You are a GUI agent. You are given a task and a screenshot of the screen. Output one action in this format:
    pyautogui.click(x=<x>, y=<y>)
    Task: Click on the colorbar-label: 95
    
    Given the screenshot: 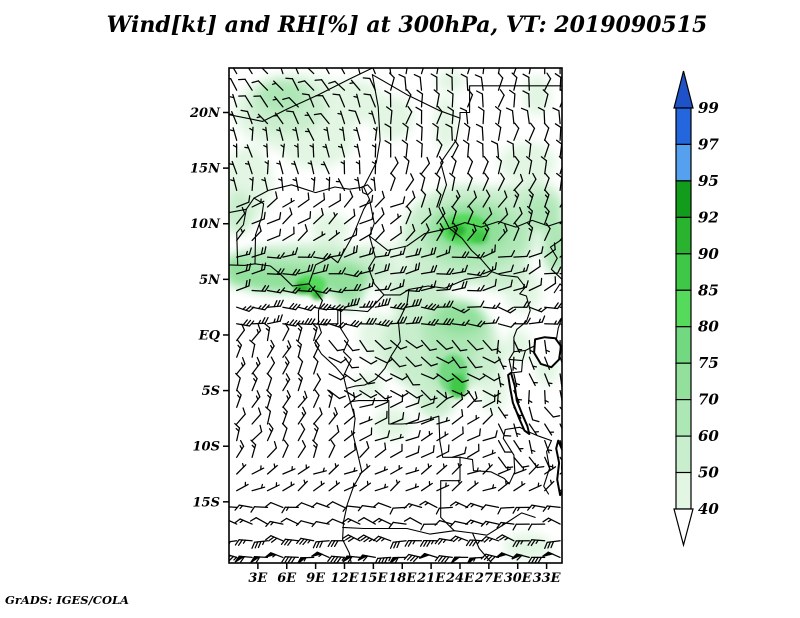 What is the action you would take?
    pyautogui.click(x=708, y=181)
    